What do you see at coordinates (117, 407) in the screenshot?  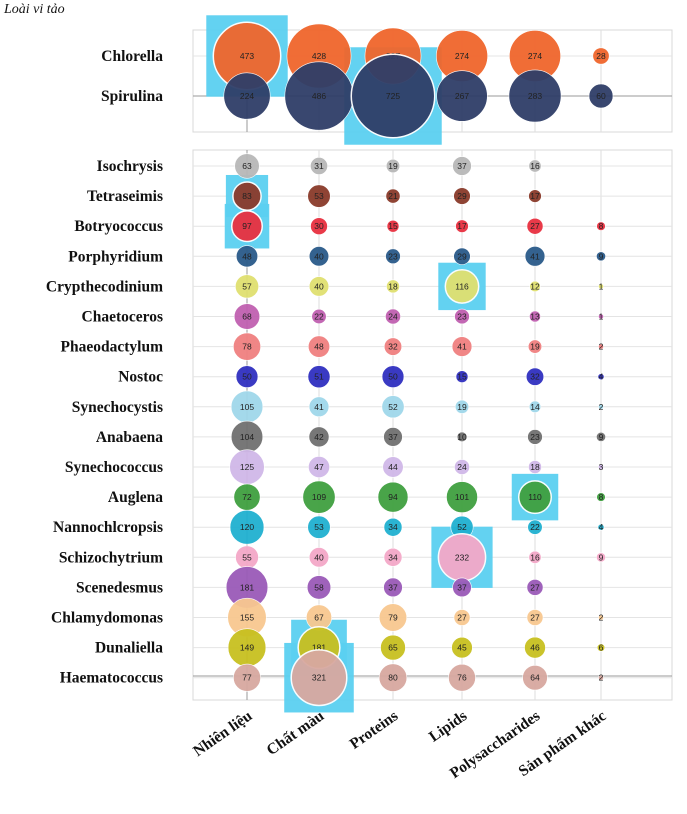 I see `row-label: Synechocystis` at bounding box center [117, 407].